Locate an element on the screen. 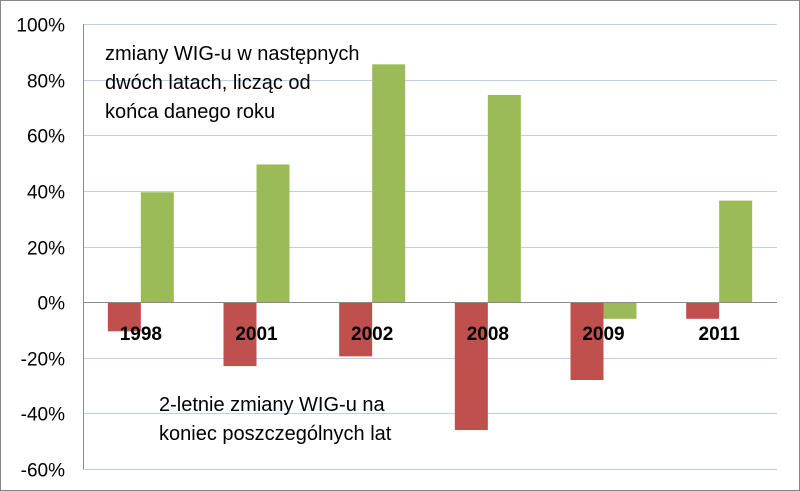 The height and width of the screenshot is (491, 800). y-tick-label: -20% is located at coordinates (43, 360).